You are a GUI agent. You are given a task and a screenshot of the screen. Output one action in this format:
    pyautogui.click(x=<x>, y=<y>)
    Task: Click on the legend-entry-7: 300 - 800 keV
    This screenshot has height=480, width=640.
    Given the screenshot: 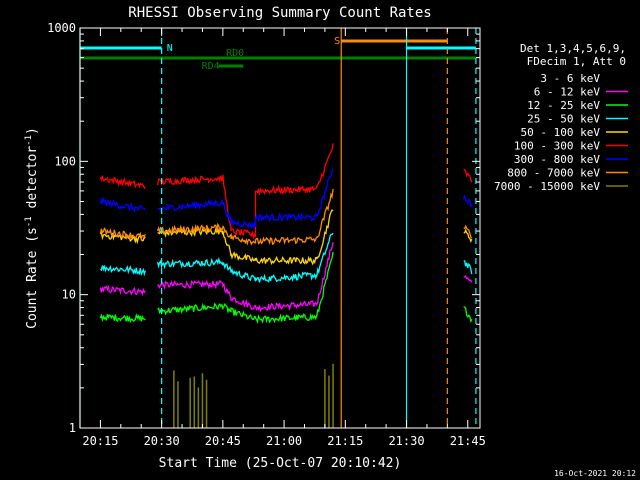 What is the action you would take?
    pyautogui.click(x=557, y=159)
    